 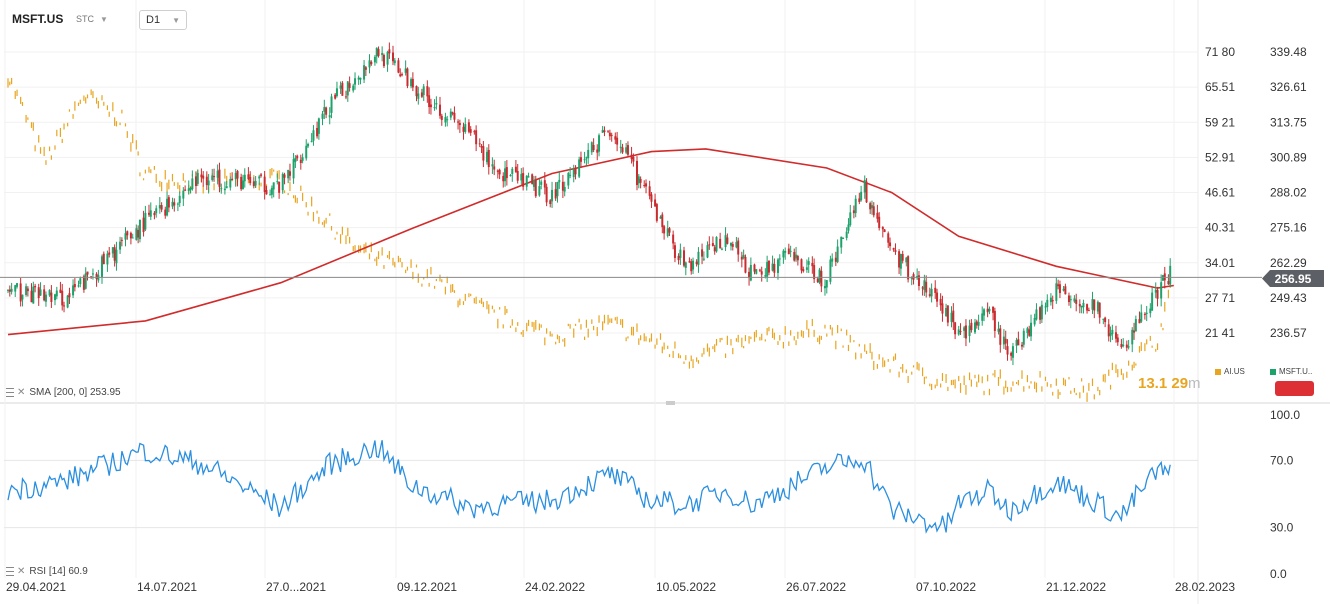 What do you see at coordinates (1288, 87) in the screenshot?
I see `price-axis-label: 326.61` at bounding box center [1288, 87].